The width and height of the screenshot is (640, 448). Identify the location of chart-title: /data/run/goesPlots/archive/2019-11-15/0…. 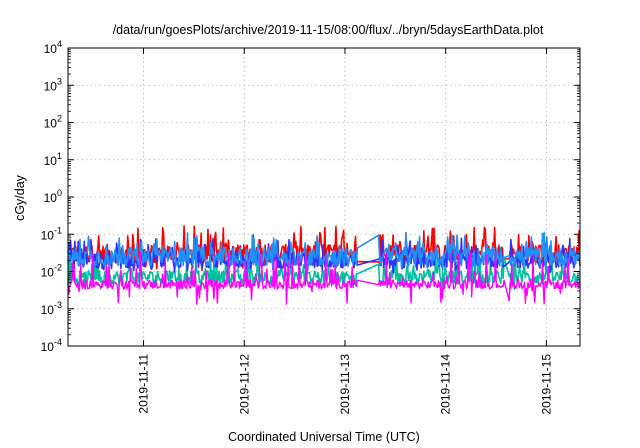
(328, 30).